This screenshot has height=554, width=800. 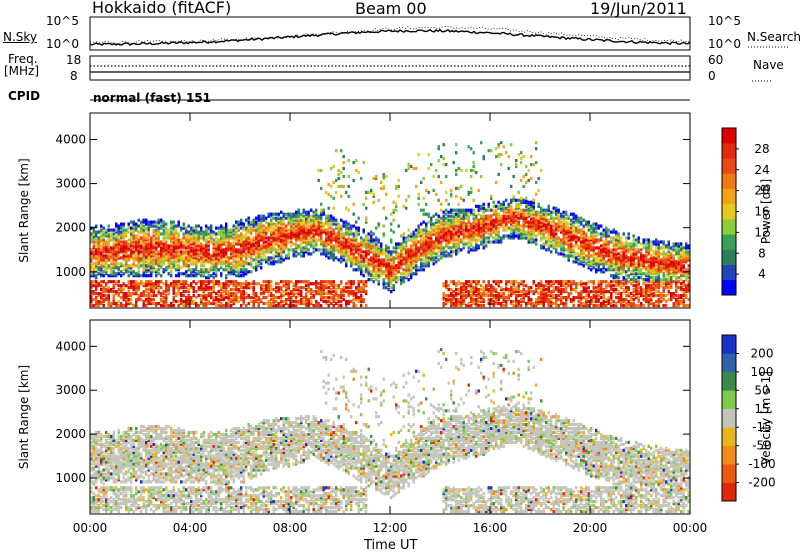 I want to click on nsearch-label: N.Search, so click(x=773, y=37).